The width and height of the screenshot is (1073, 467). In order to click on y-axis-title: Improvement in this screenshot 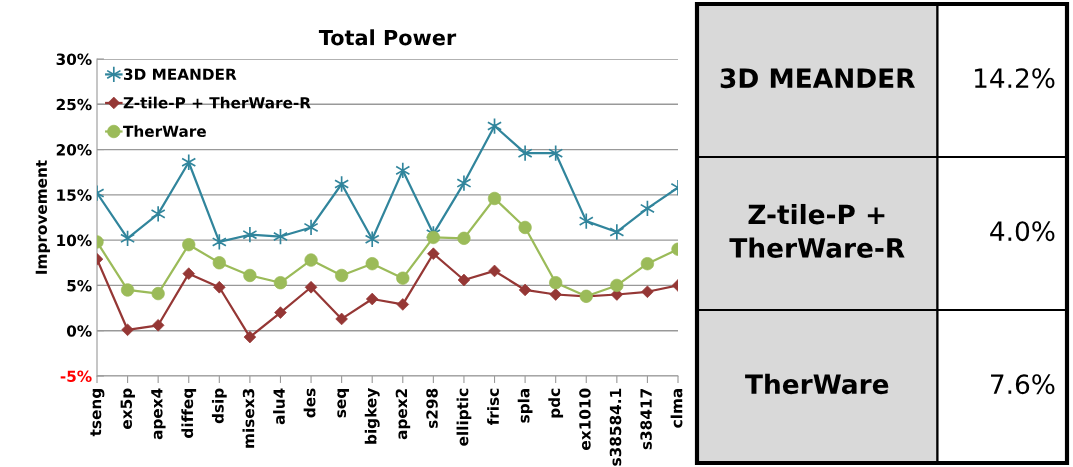, I will do `click(43, 217)`.